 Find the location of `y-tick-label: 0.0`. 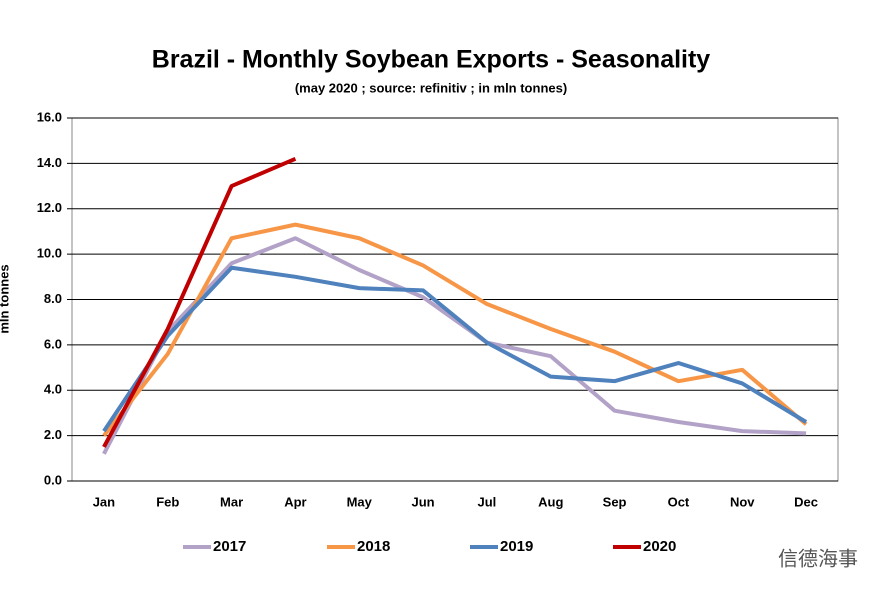

y-tick-label: 0.0 is located at coordinates (53, 479).